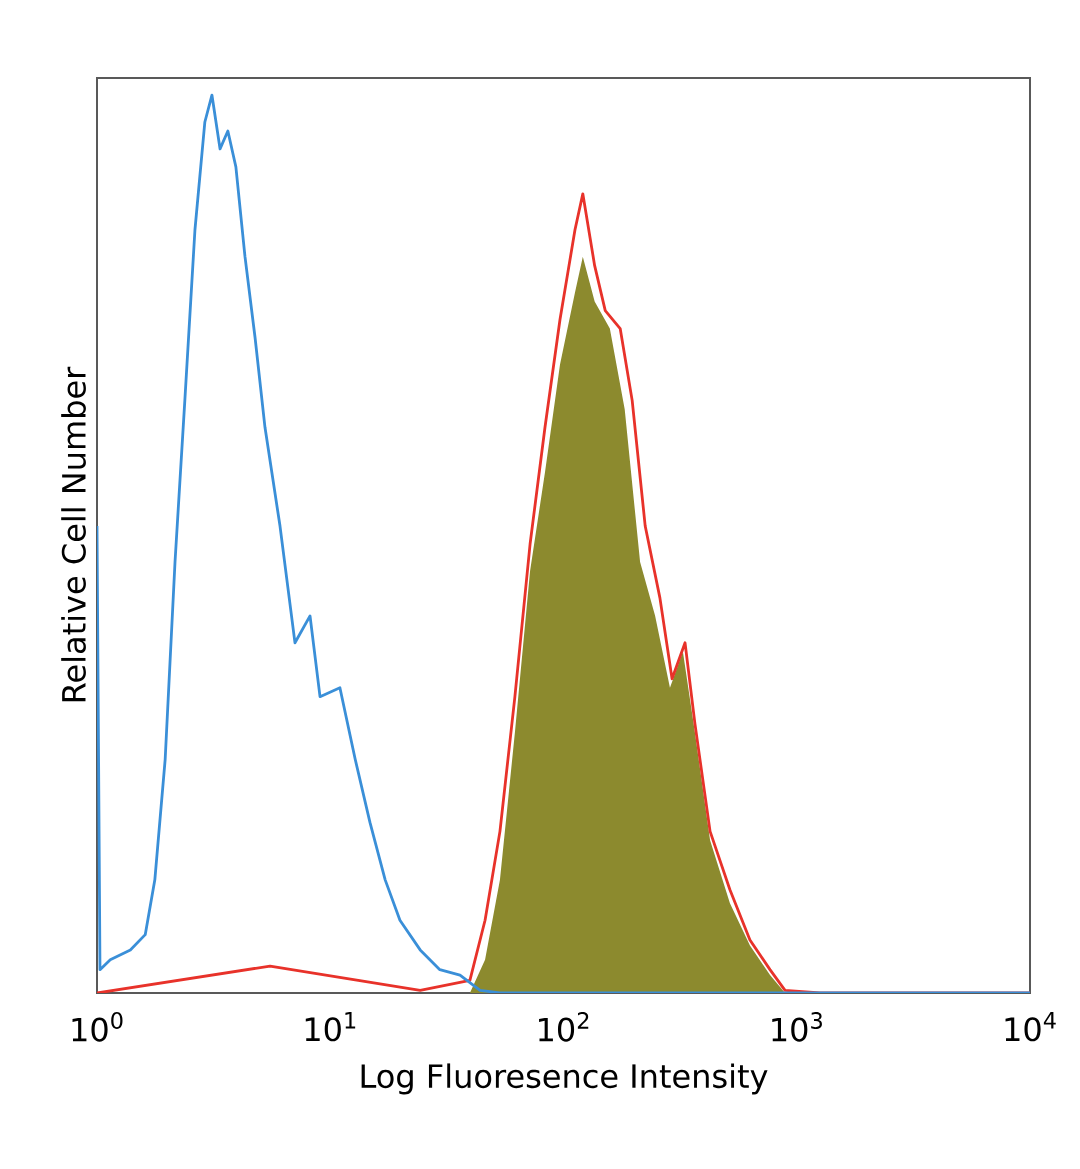 This screenshot has width=1080, height=1169. What do you see at coordinates (564, 1079) in the screenshot?
I see `x-axis-title: Log Fluoresence Intensity` at bounding box center [564, 1079].